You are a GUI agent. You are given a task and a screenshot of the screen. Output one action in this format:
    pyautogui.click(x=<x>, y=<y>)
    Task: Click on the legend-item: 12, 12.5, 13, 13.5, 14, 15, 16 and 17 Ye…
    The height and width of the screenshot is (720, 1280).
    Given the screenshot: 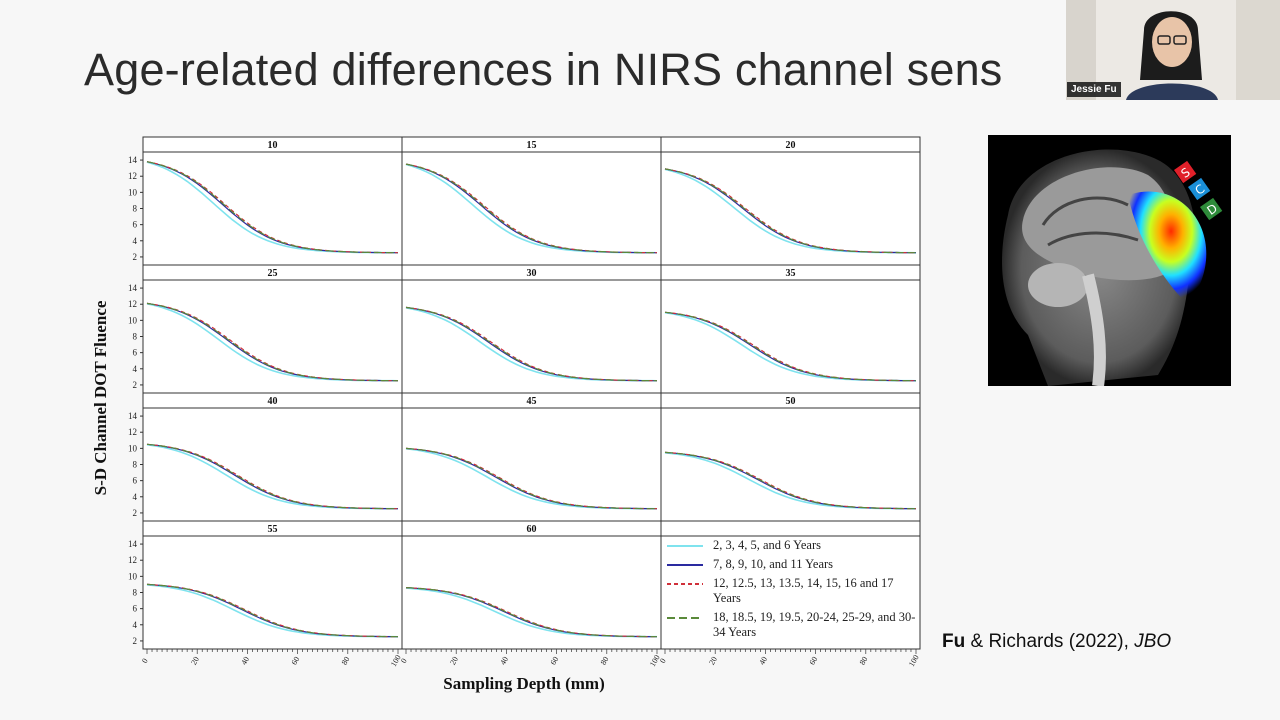 What is the action you would take?
    pyautogui.click(x=792, y=591)
    